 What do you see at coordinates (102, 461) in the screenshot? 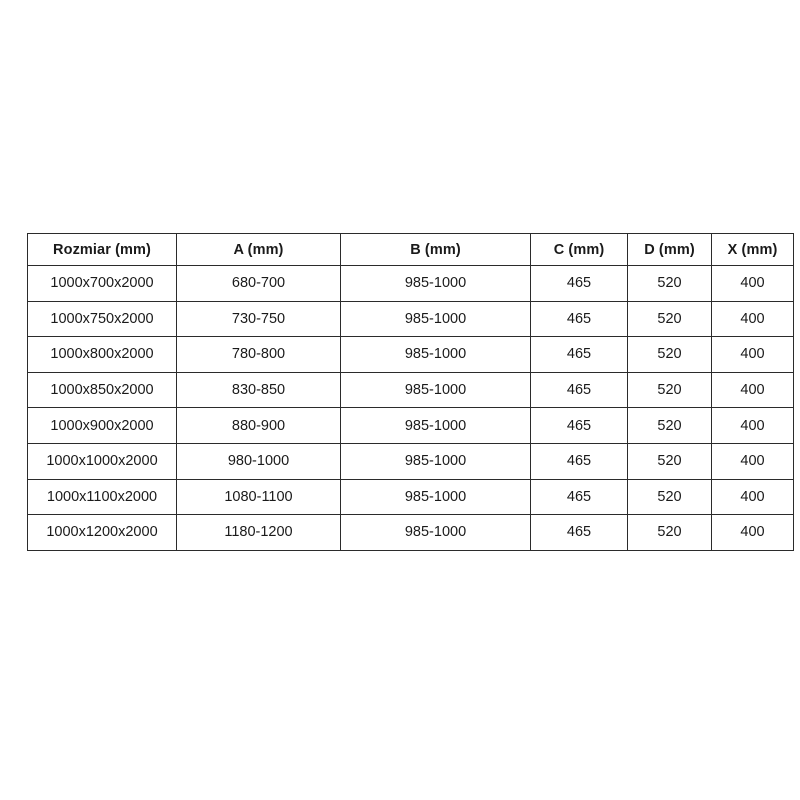
I see `cell-size: 1000x1000x2000` at bounding box center [102, 461].